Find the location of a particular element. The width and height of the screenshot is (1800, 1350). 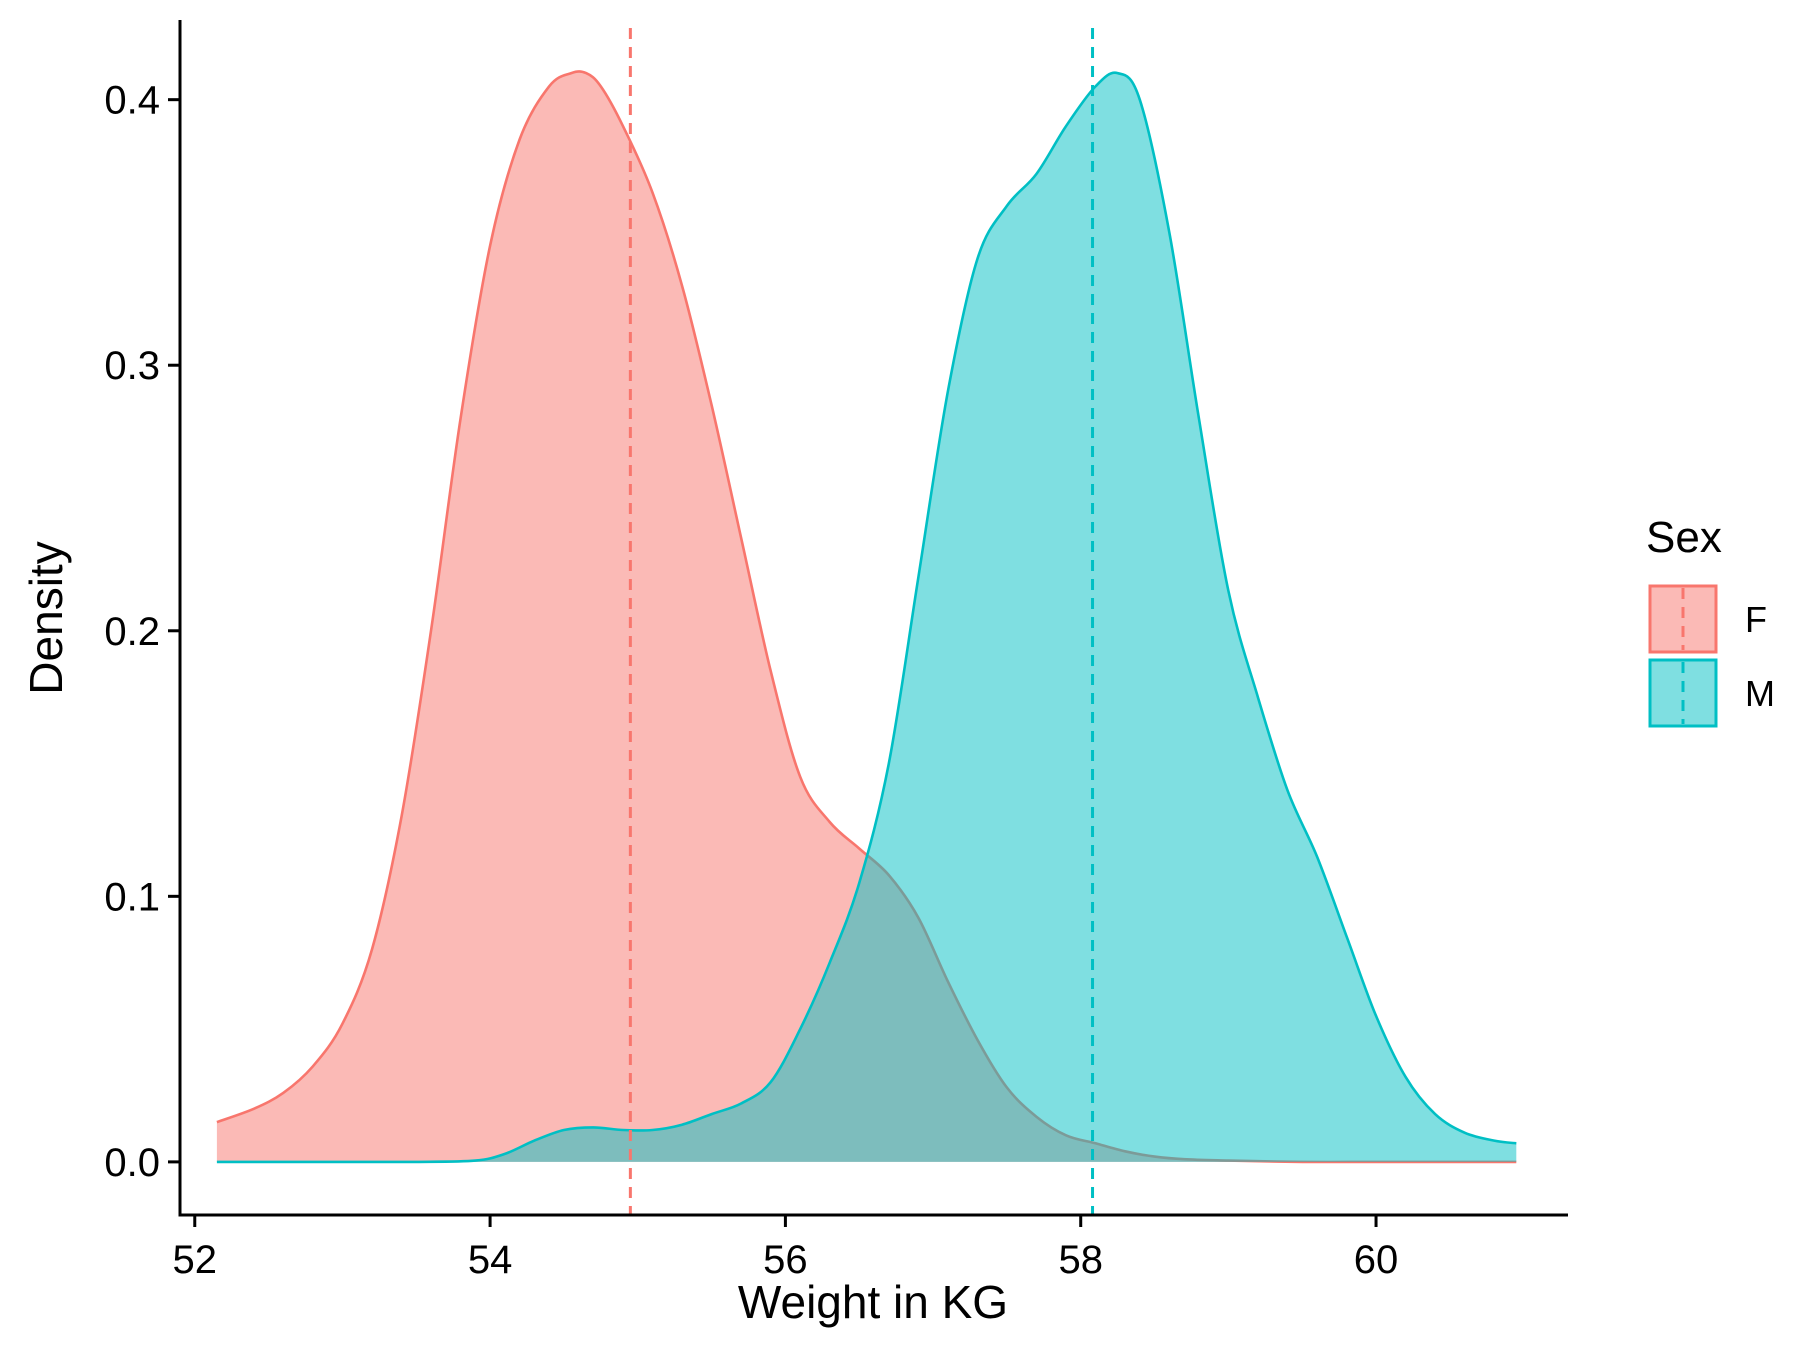

x-tick-label: 58 is located at coordinates (1080, 1260).